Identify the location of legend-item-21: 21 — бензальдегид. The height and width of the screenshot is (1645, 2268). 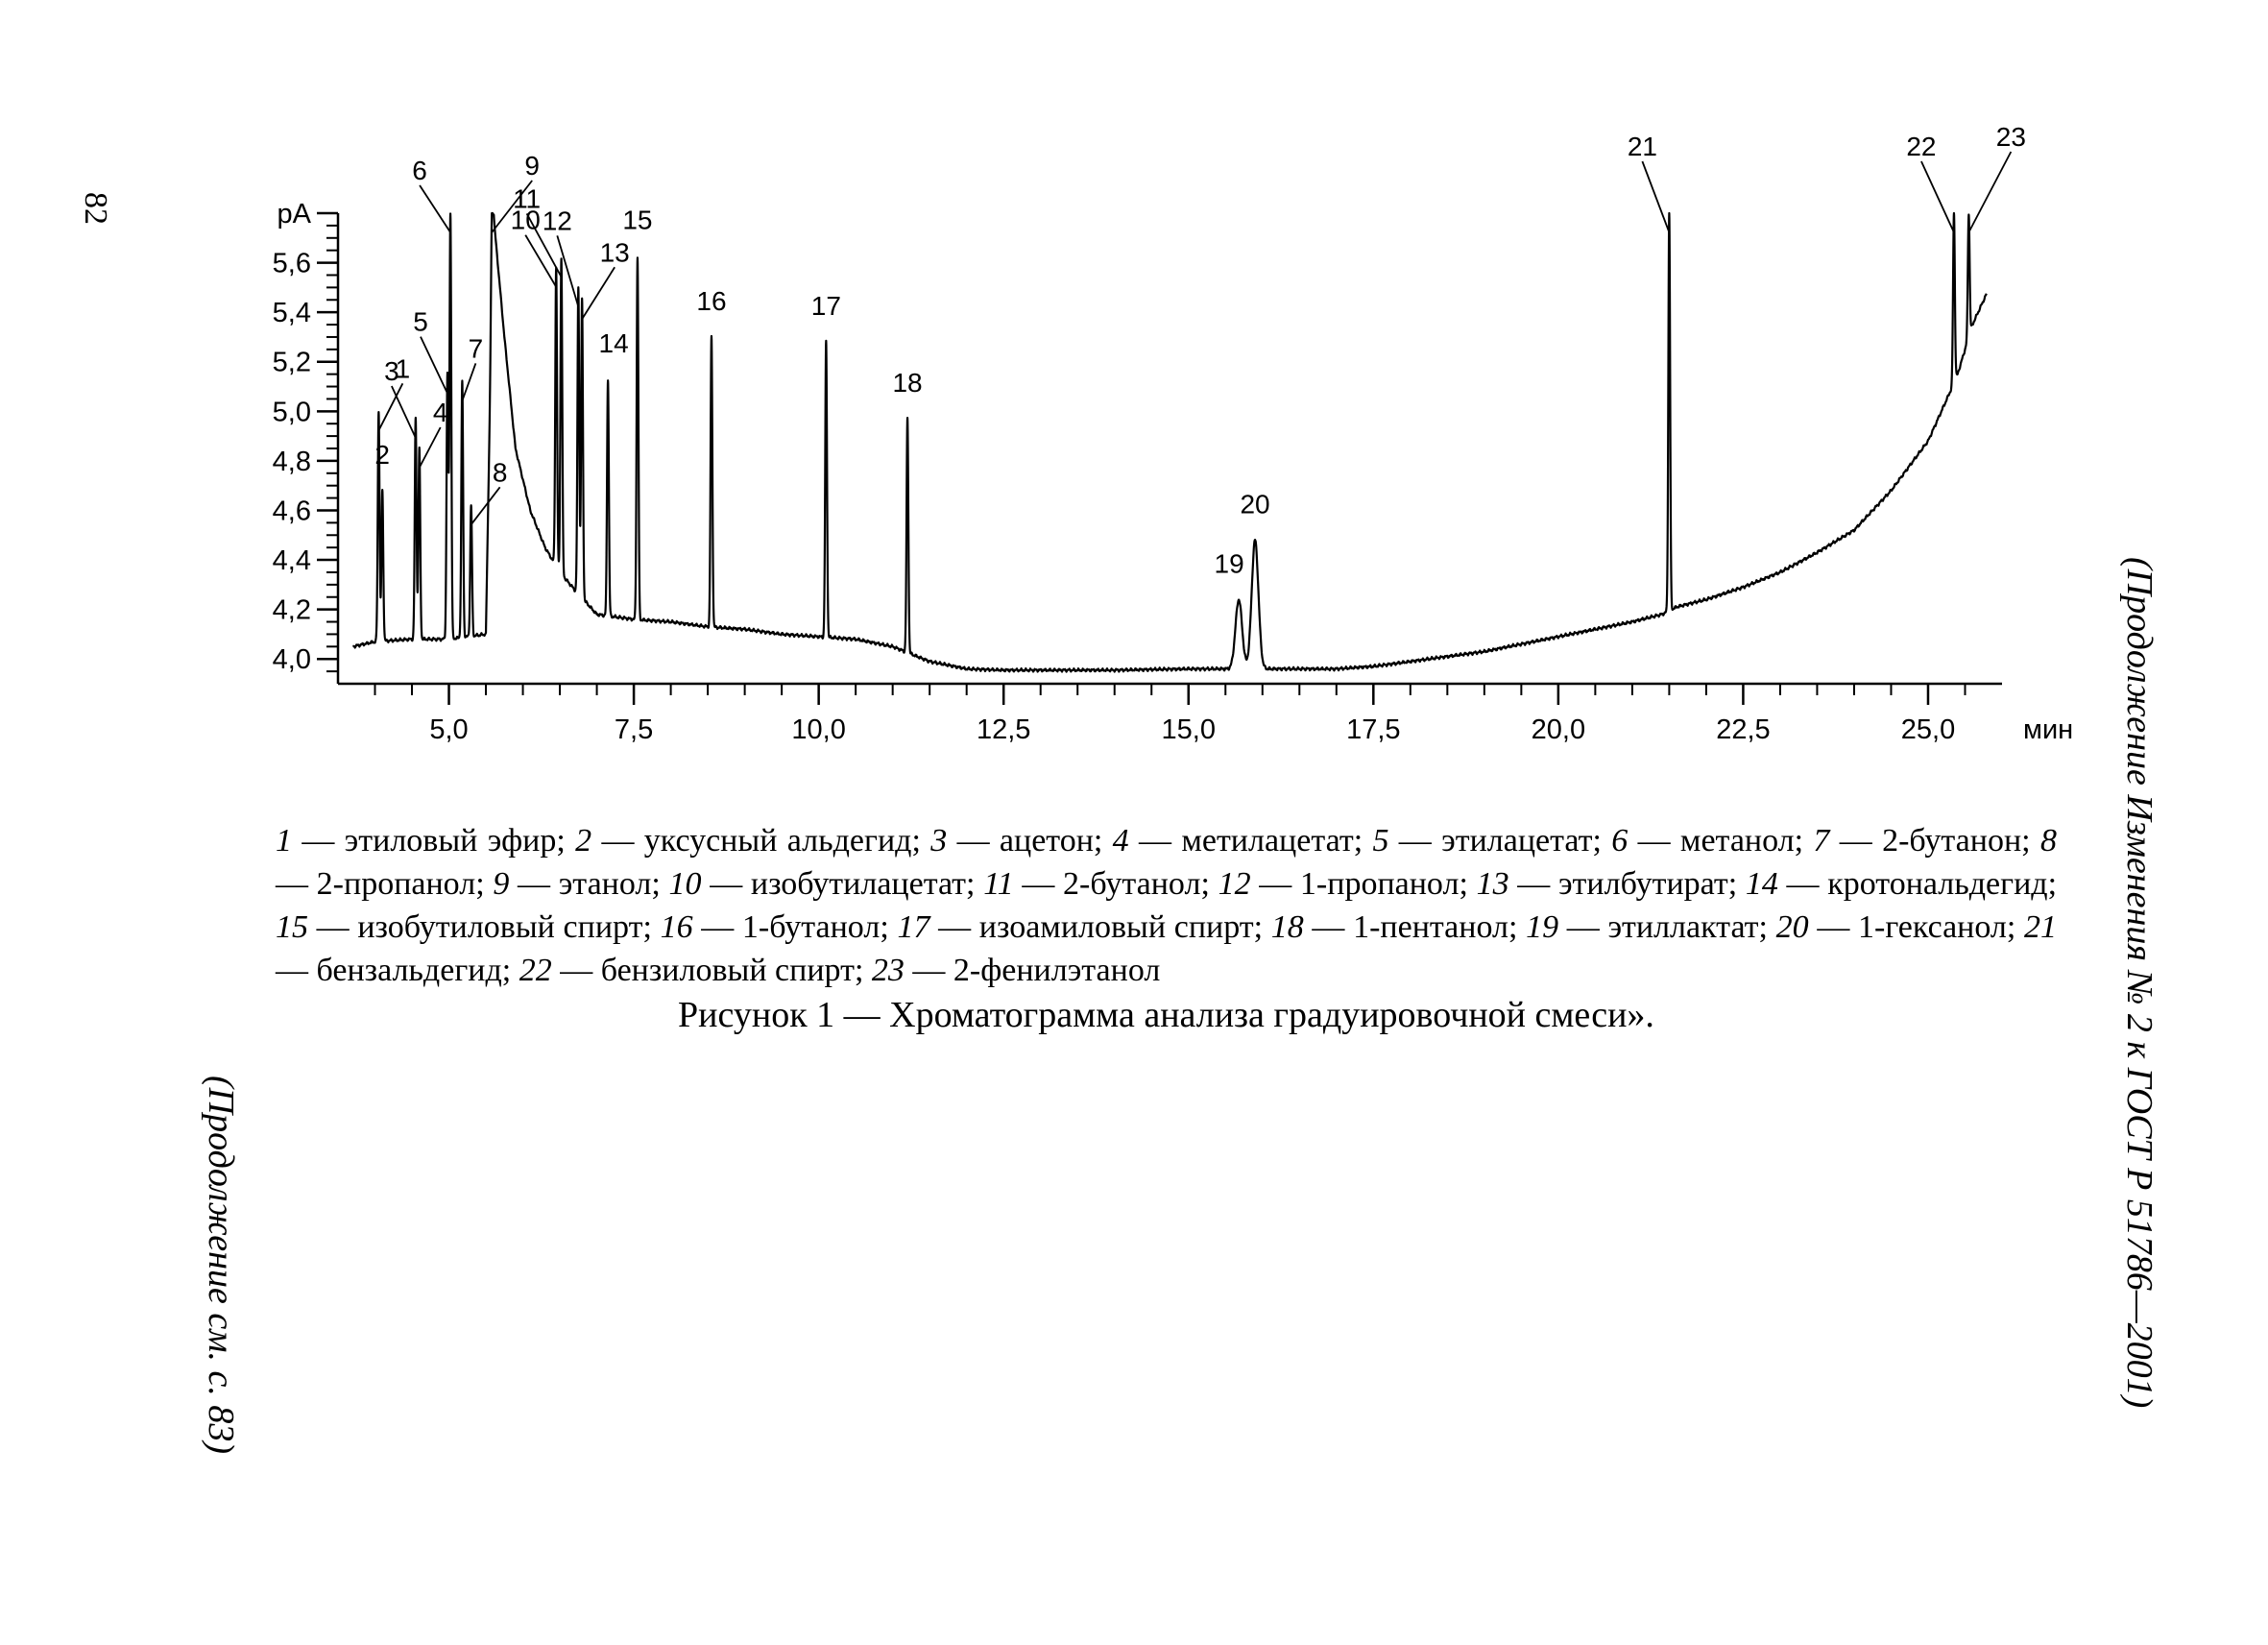
(1166, 948).